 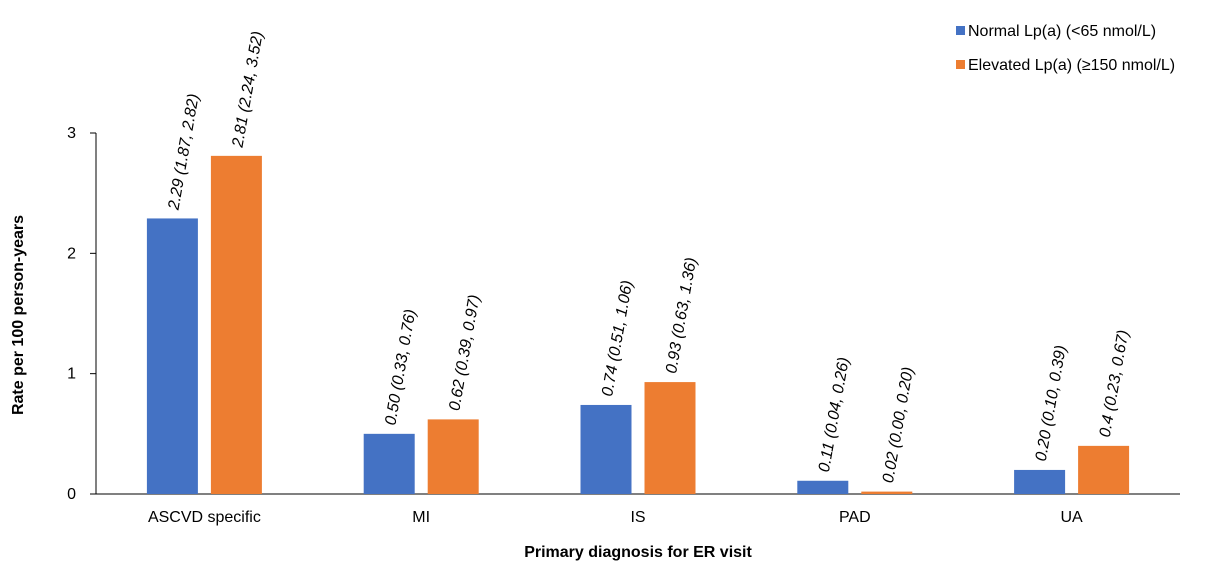 I want to click on x-axis-title: Primary diagnosis for ER visit, so click(x=638, y=552).